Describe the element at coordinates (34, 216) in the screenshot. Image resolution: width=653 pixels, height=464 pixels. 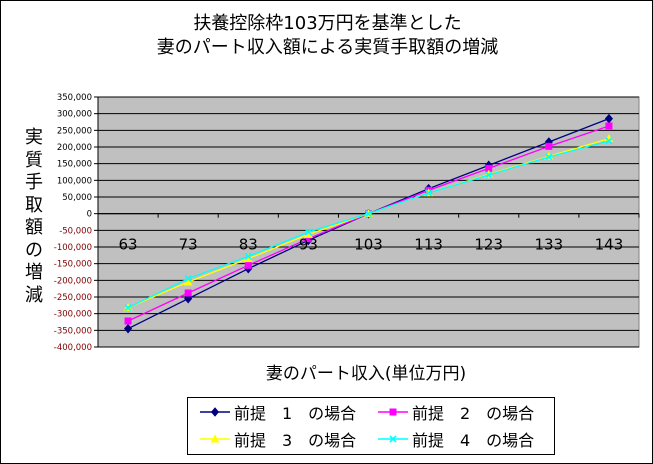
I see `y-axis-label: 実質手取額の増減` at that location.